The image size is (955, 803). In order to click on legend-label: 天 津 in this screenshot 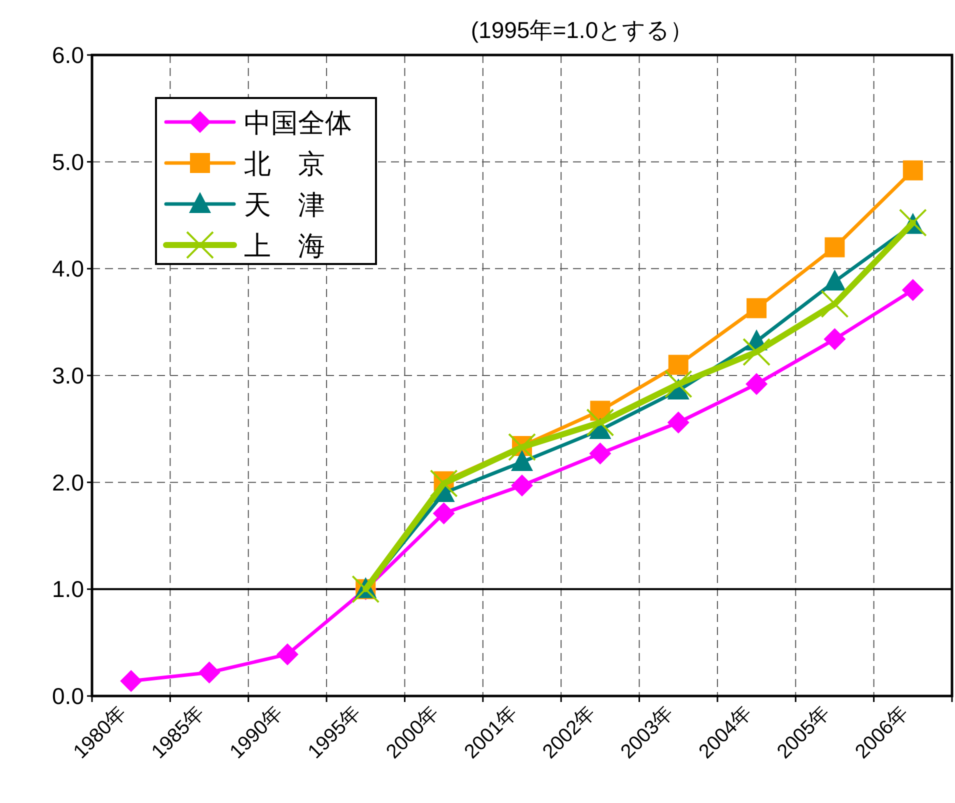, I will do `click(284, 205)`.